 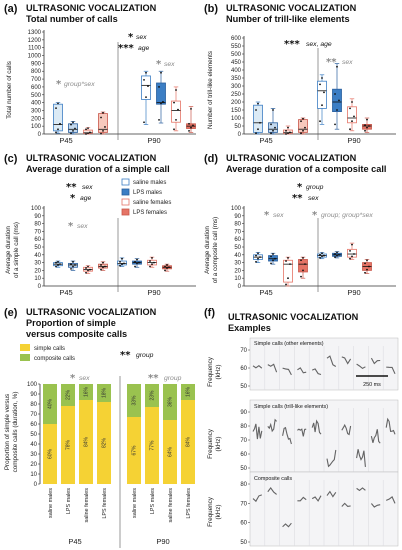 I want to click on panel-f-yunit-3: (kHz), so click(x=218, y=511).